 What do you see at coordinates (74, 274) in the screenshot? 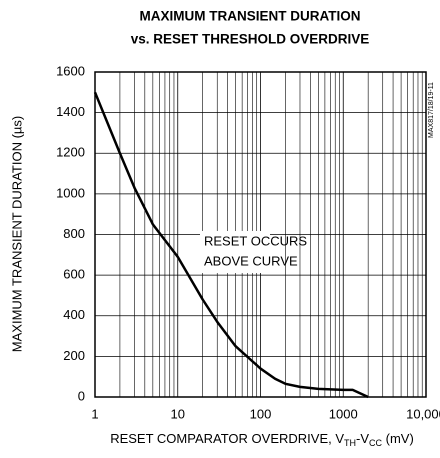
I see `y-tick-label: 600` at bounding box center [74, 274].